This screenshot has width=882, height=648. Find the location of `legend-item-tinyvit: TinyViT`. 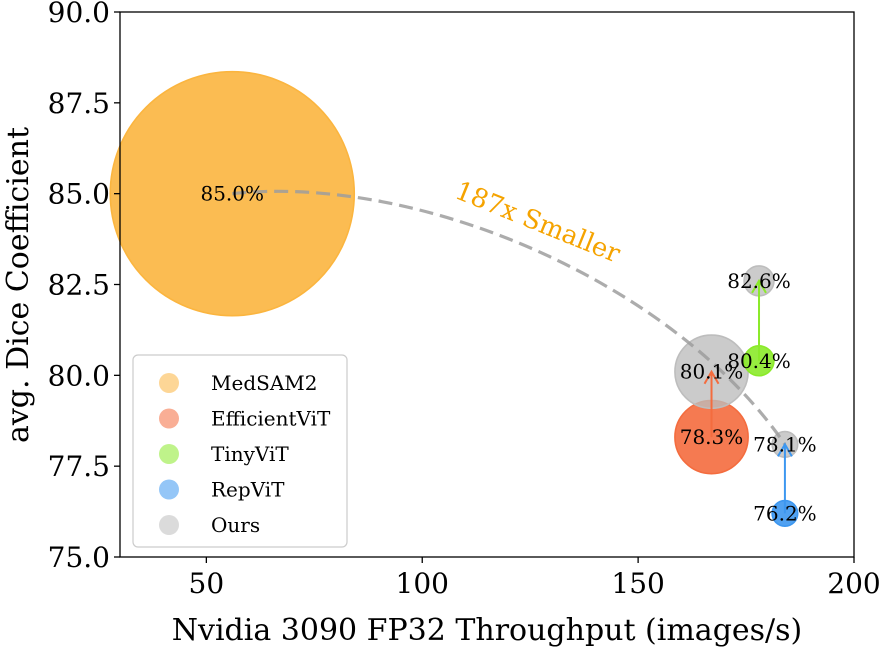

legend-item-tinyvit: TinyViT is located at coordinates (224, 454).